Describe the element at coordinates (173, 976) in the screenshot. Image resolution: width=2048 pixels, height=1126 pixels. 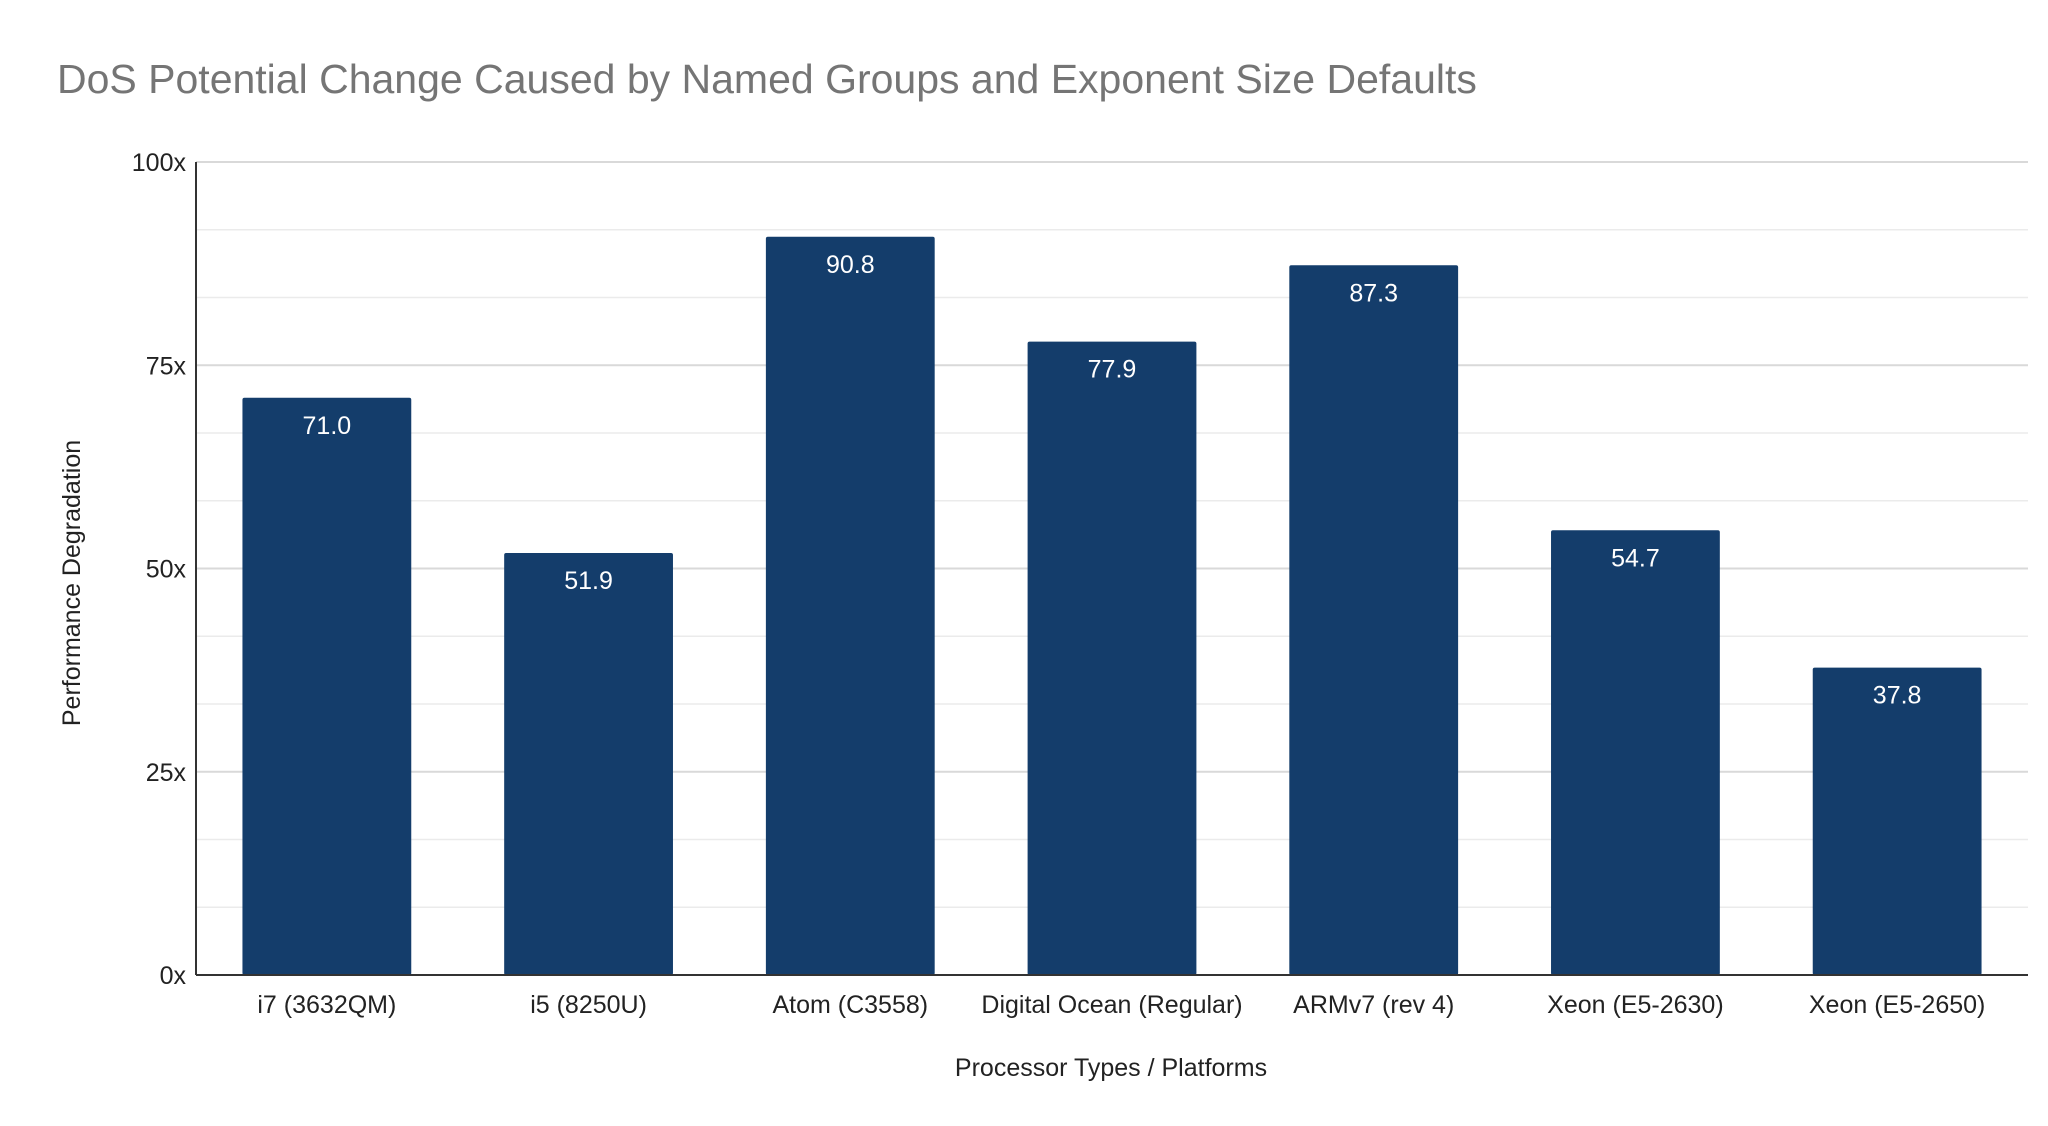
I see `y-tick-label: 0x` at that location.